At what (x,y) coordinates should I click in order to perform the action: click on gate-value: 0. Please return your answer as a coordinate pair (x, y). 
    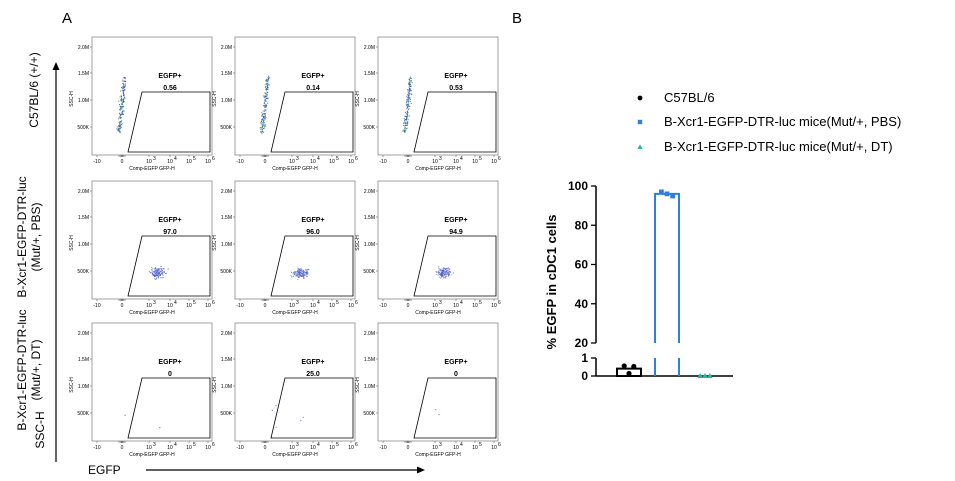
    Looking at the image, I should click on (456, 374).